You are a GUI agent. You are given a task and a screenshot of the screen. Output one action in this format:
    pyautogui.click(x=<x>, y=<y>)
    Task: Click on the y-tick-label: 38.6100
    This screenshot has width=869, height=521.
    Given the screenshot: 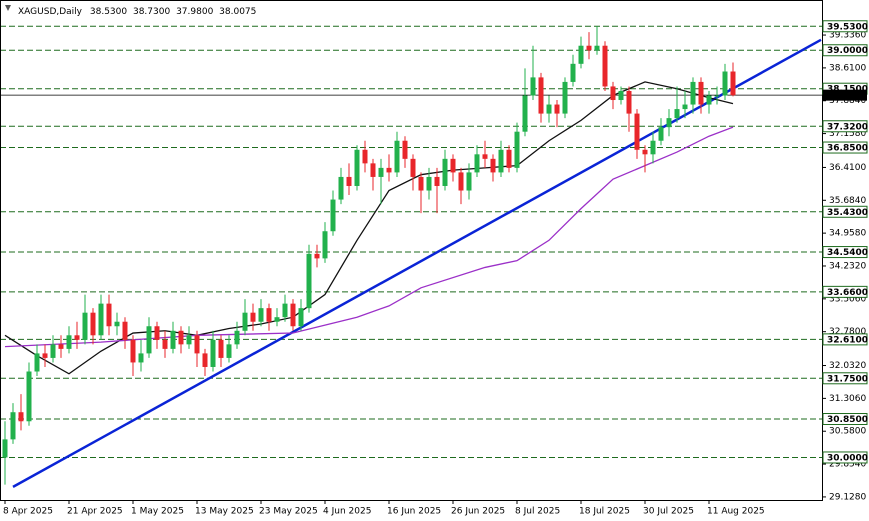 What is the action you would take?
    pyautogui.click(x=847, y=68)
    